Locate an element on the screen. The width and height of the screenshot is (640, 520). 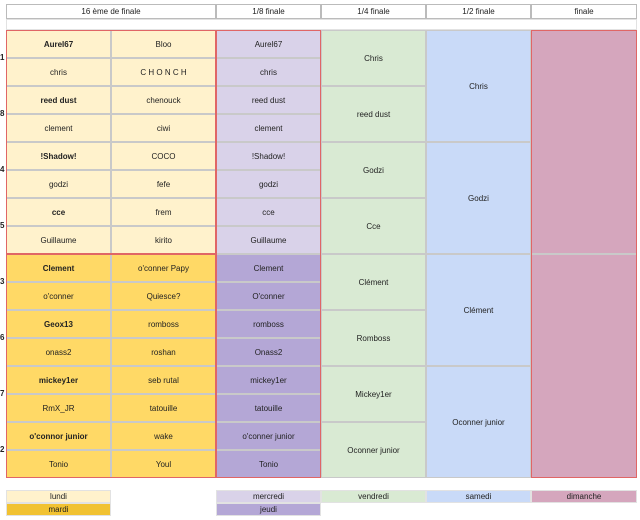
header-quarter: 1/4 finale is located at coordinates (373, 11).